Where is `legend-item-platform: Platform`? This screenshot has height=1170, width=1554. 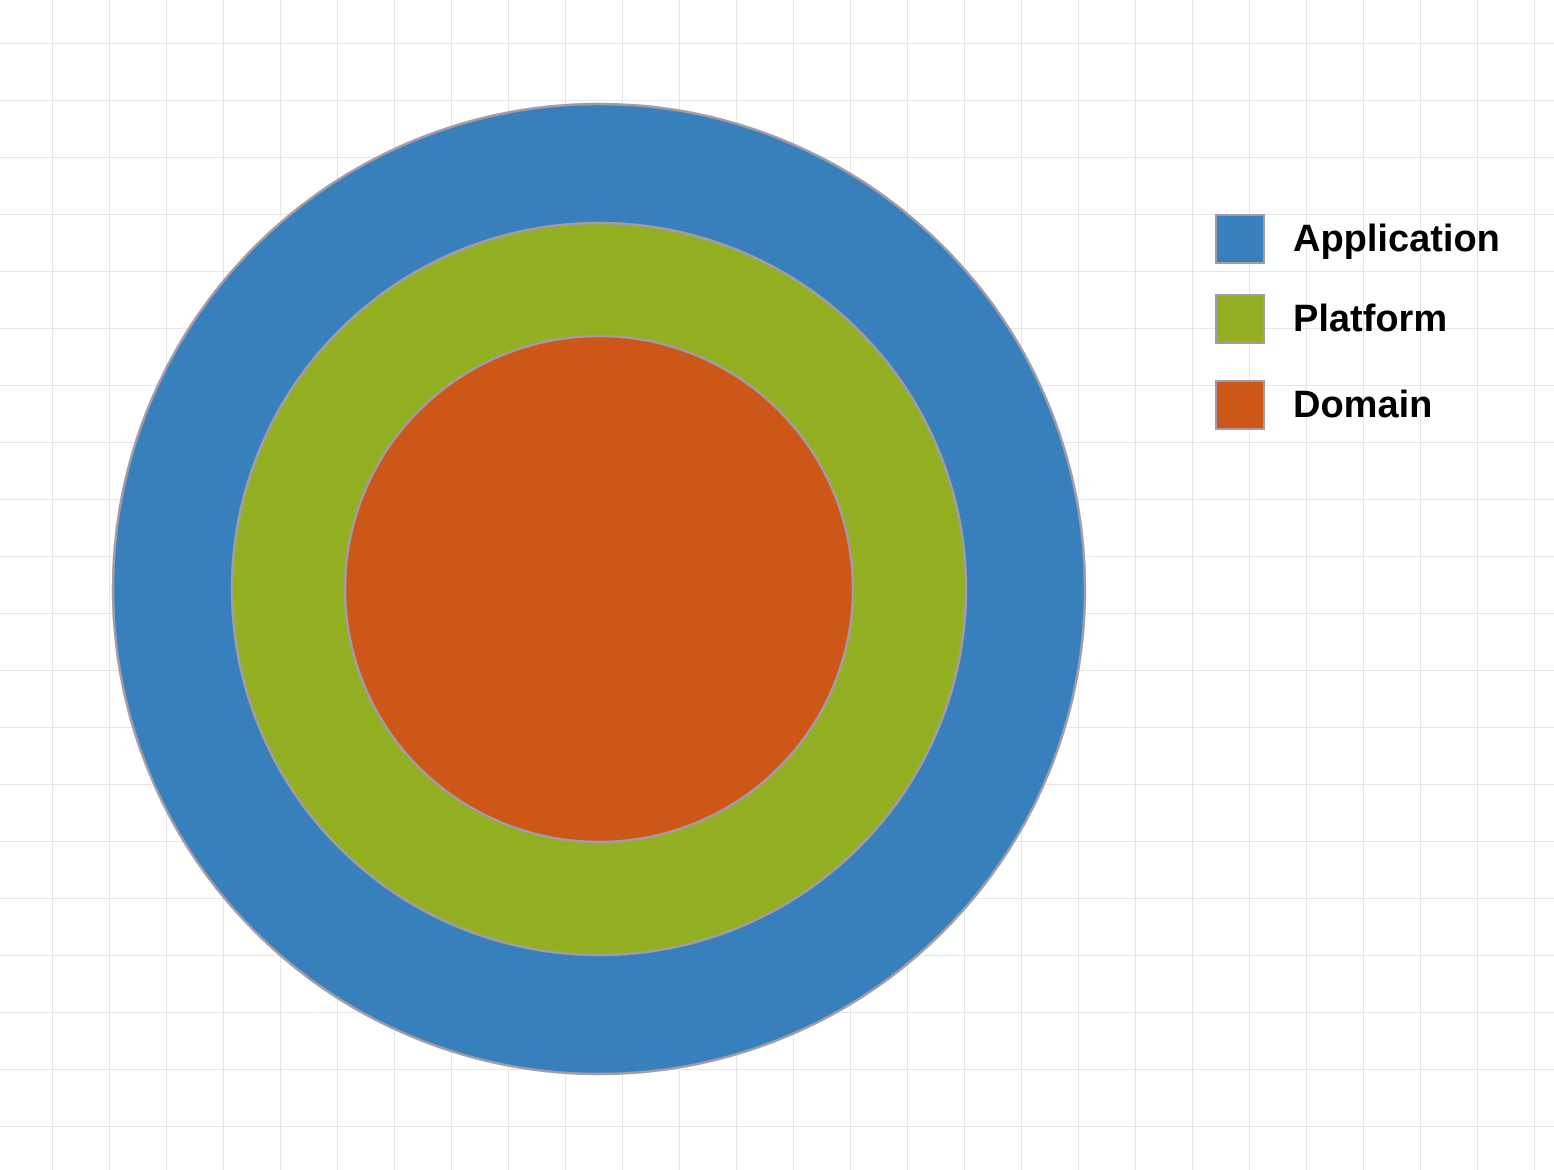 legend-item-platform: Platform is located at coordinates (1331, 319).